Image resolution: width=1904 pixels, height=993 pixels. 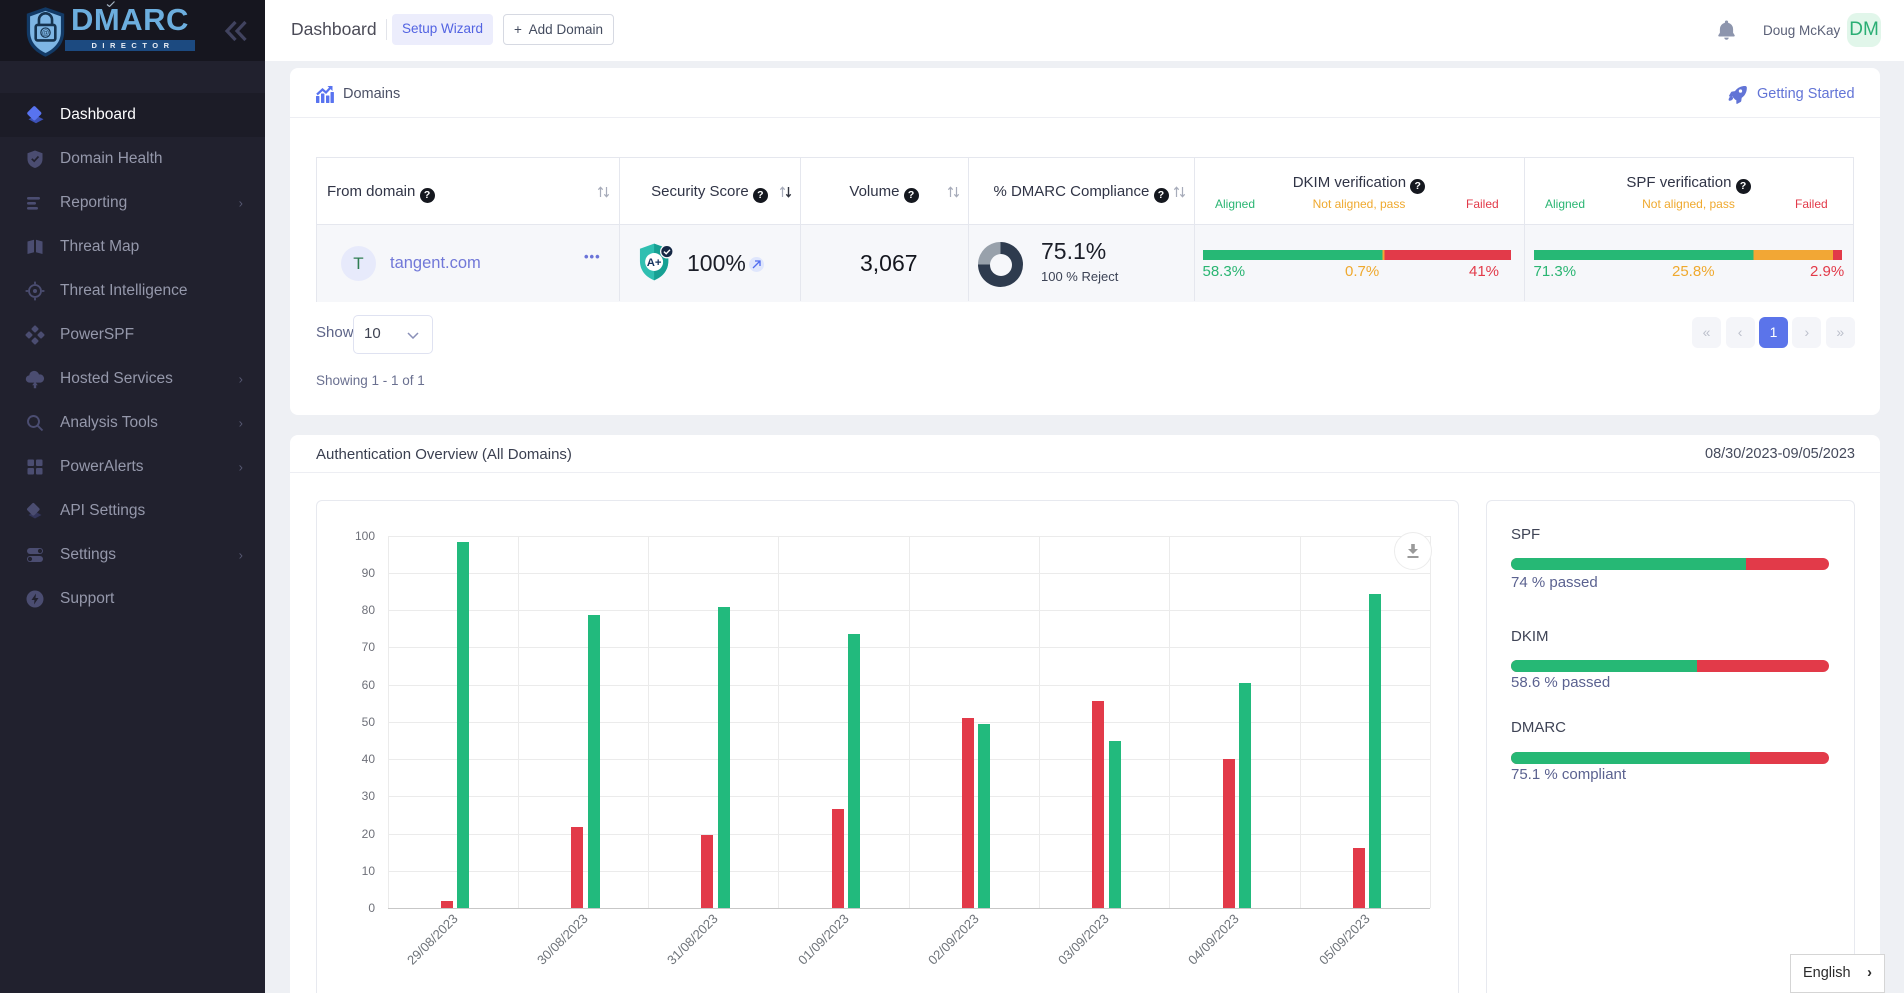 What do you see at coordinates (654, 263) in the screenshot?
I see `svg-text: A+` at bounding box center [654, 263].